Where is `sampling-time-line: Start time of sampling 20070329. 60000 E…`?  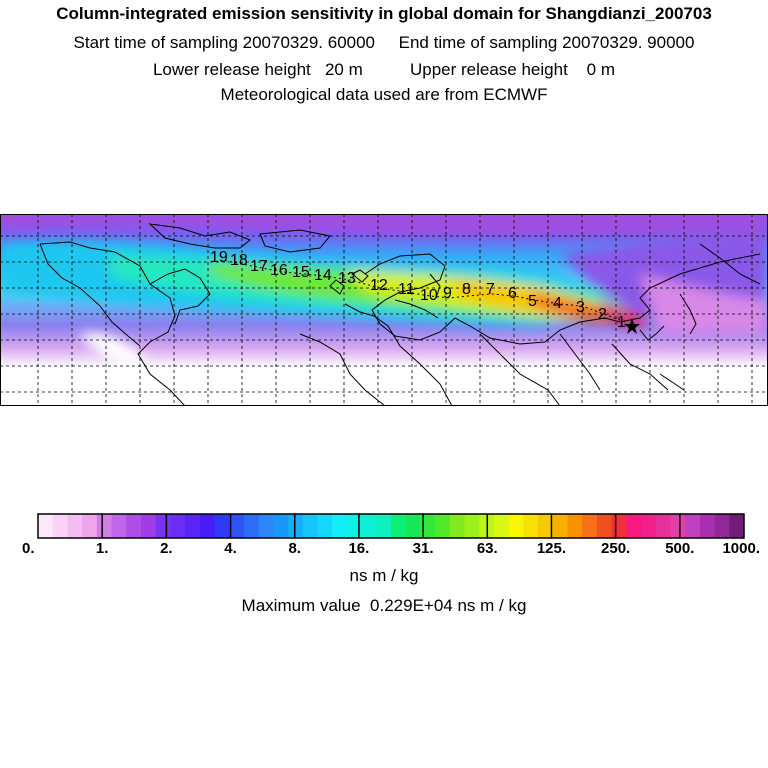
sampling-time-line: Start time of sampling 20070329. 60000 E… is located at coordinates (384, 42).